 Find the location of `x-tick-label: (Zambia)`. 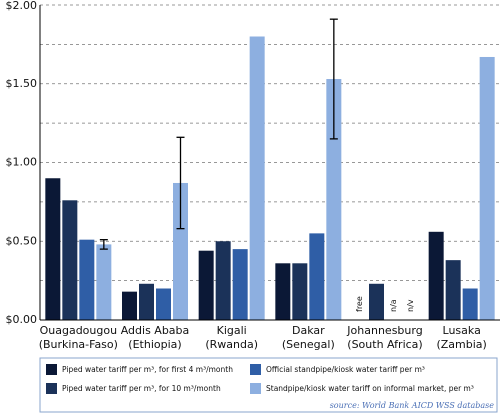

x-tick-label: (Zambia) is located at coordinates (461, 344).